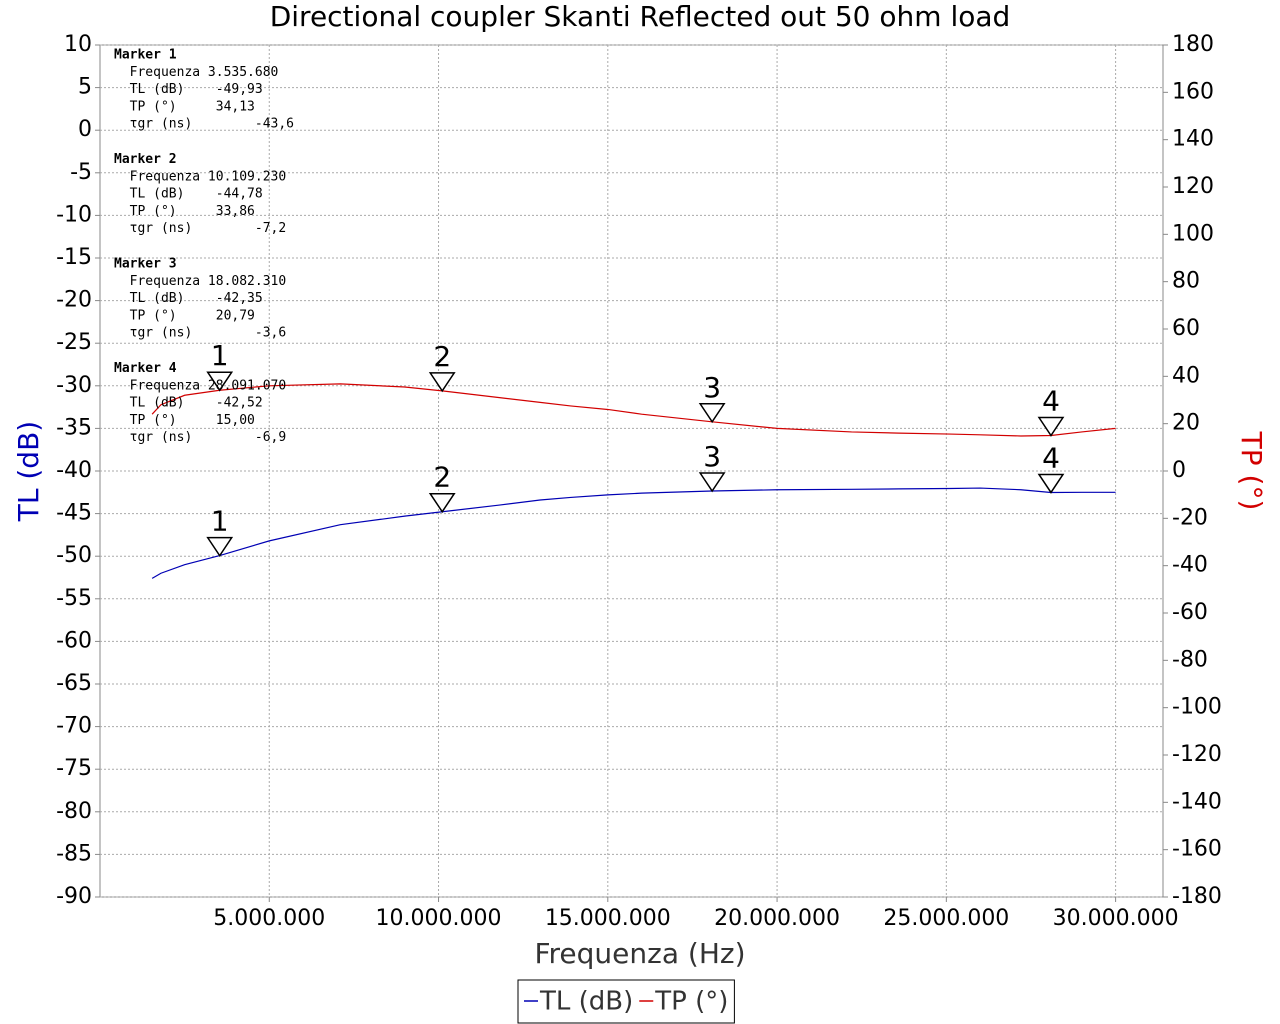 The height and width of the screenshot is (1024, 1280). What do you see at coordinates (74, 300) in the screenshot?
I see `y-tick-label: -20` at bounding box center [74, 300].